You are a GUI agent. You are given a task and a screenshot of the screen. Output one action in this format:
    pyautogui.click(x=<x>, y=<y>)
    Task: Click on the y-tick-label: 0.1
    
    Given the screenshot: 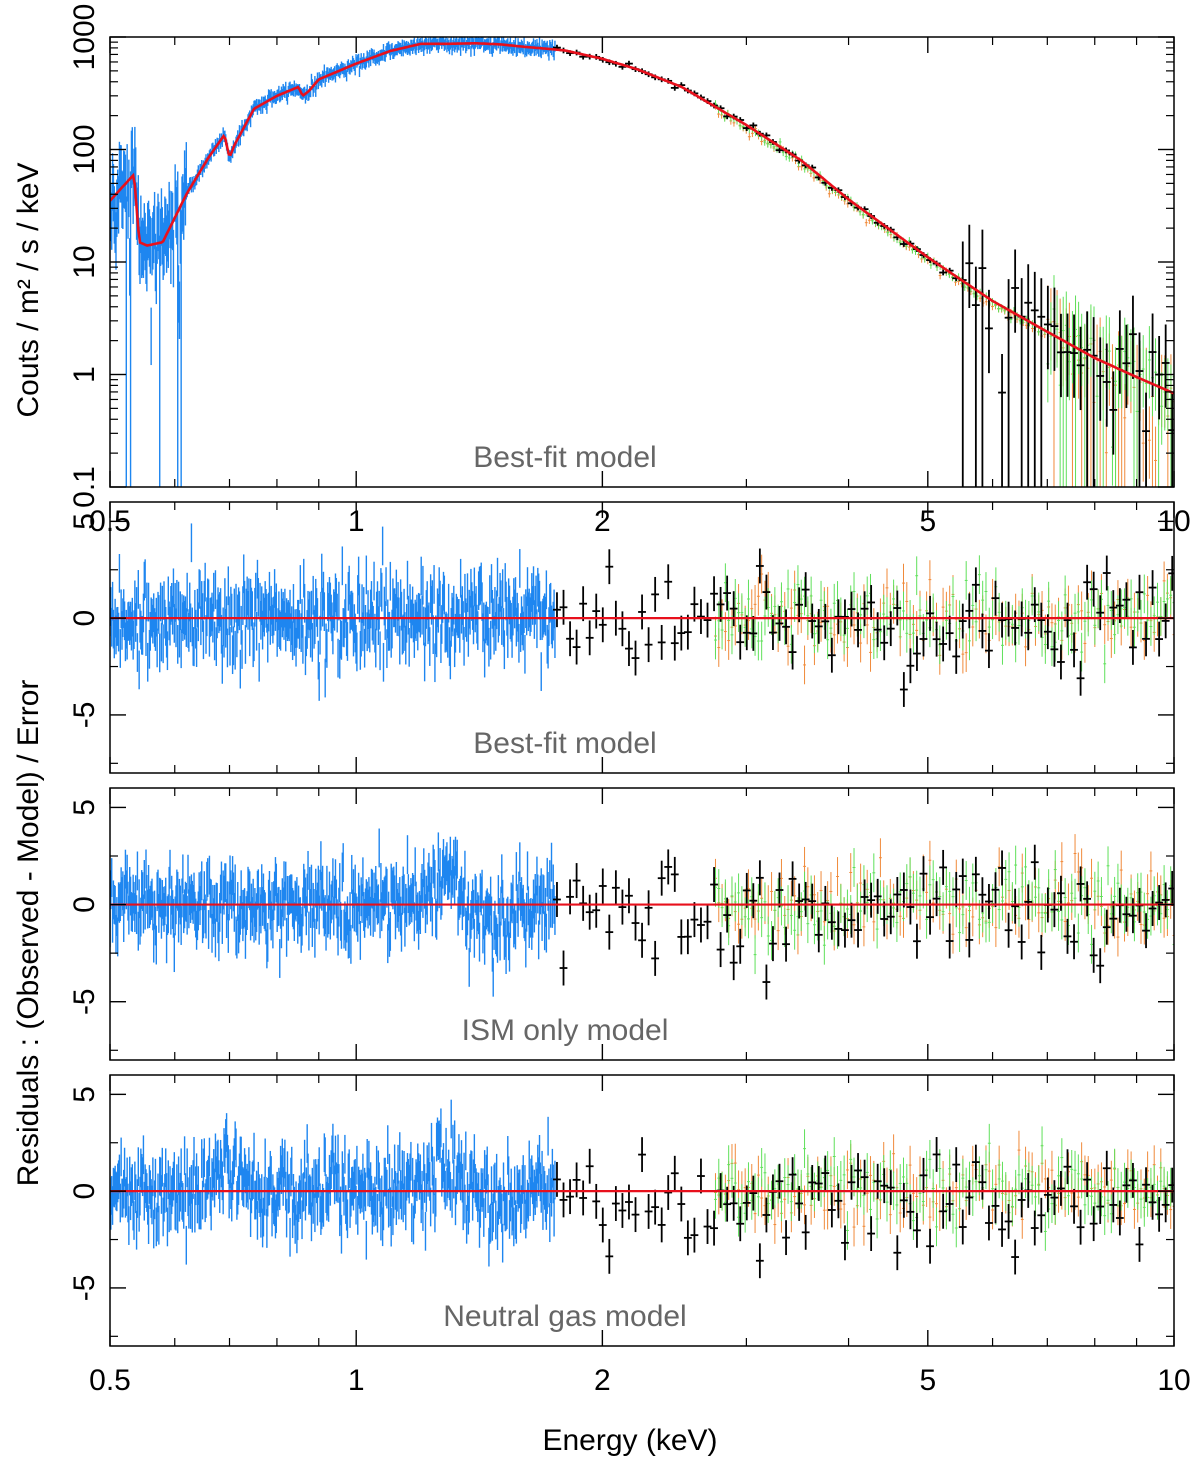 What is the action you would take?
    pyautogui.click(x=84, y=487)
    